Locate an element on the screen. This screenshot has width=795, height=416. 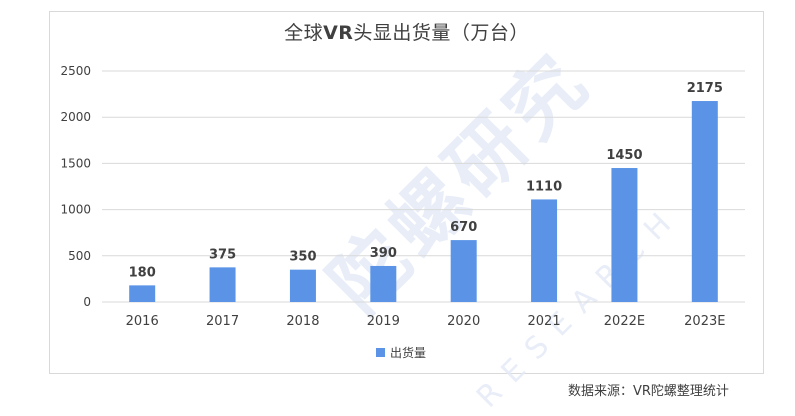
x-tick-label-2017: 2017 is located at coordinates (222, 321).